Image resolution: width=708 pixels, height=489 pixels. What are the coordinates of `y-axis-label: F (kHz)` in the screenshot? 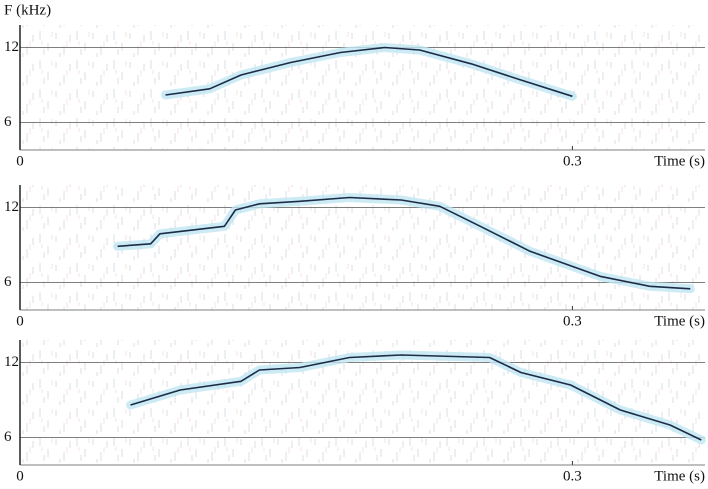 It's located at (27, 10).